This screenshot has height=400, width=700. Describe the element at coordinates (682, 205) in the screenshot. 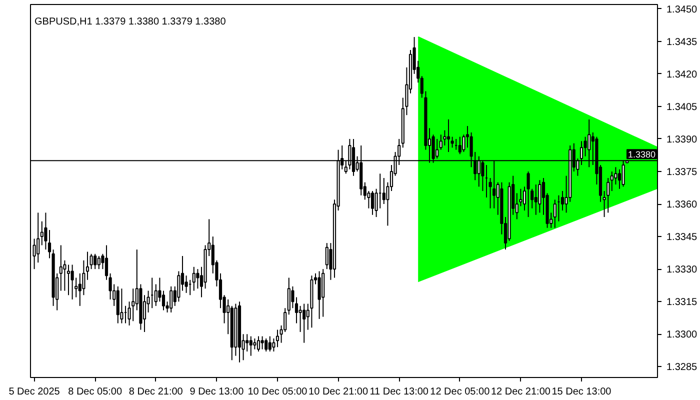

I see `y-tick-label: 1.3360` at that location.